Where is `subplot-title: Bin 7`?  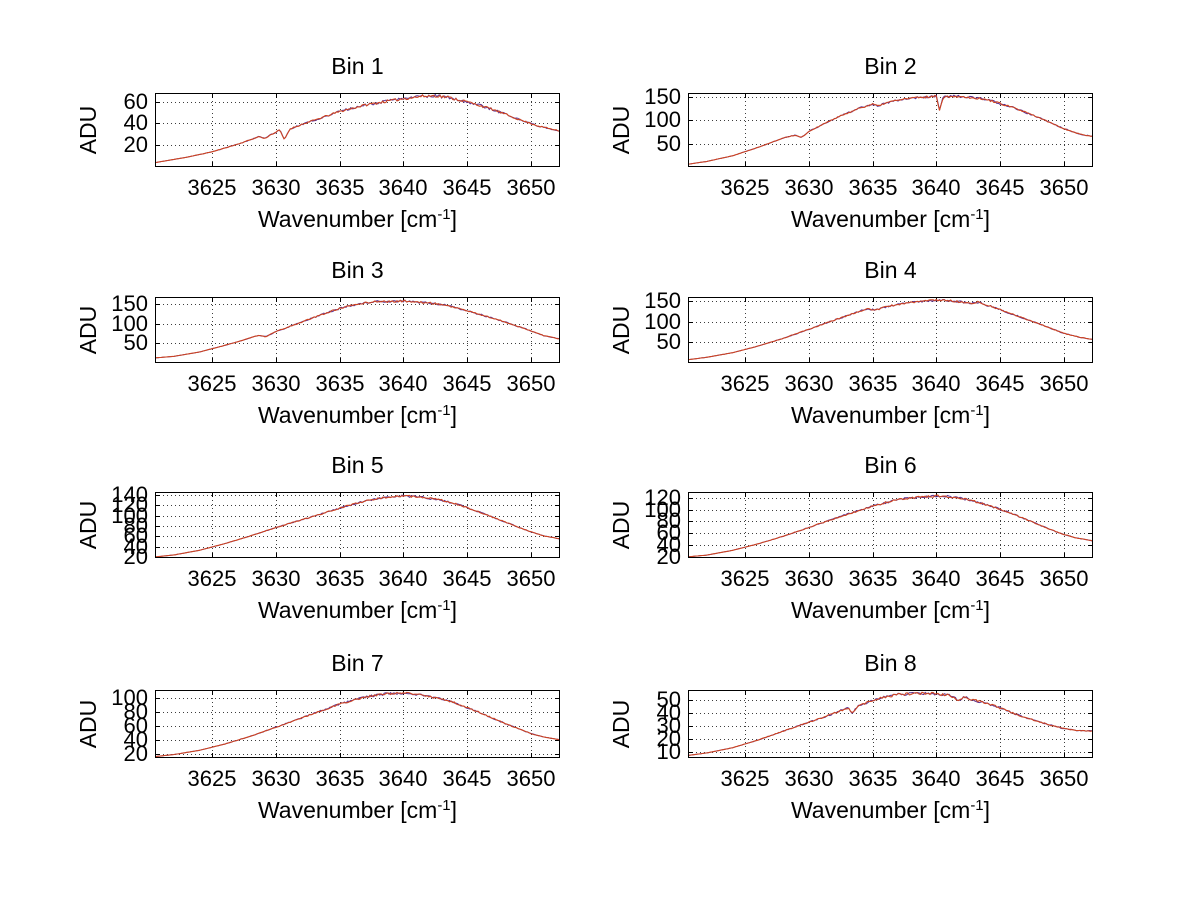 subplot-title: Bin 7 is located at coordinates (357, 663).